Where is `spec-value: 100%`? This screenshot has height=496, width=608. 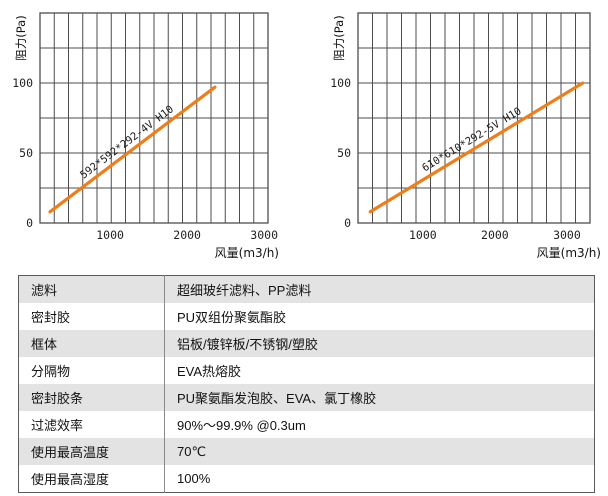 spec-value: 100% is located at coordinates (194, 478).